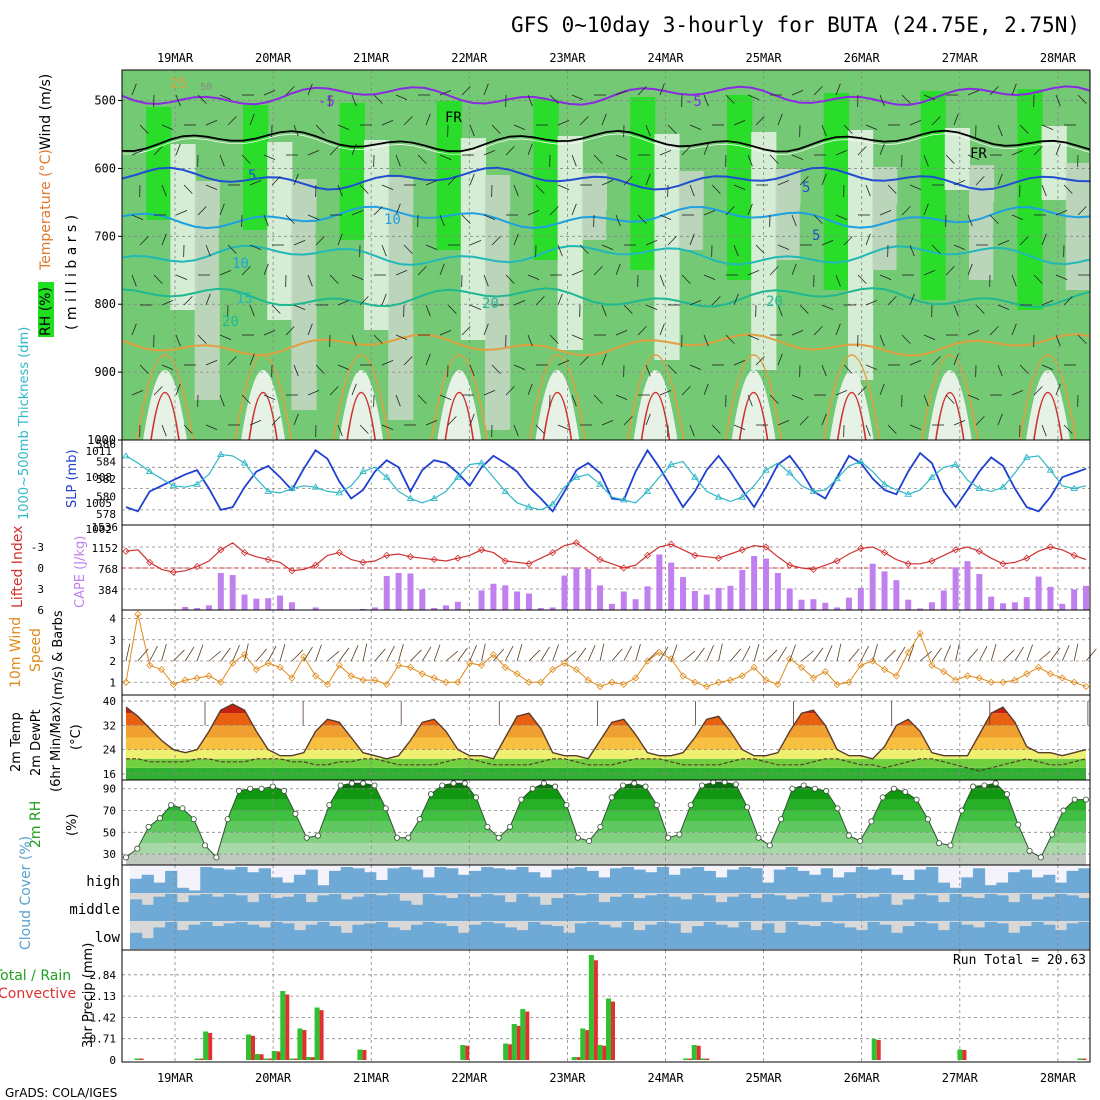 This screenshot has width=1100, height=1100. Describe the element at coordinates (109, 774) in the screenshot. I see `temp-tick-label: 16` at that location.